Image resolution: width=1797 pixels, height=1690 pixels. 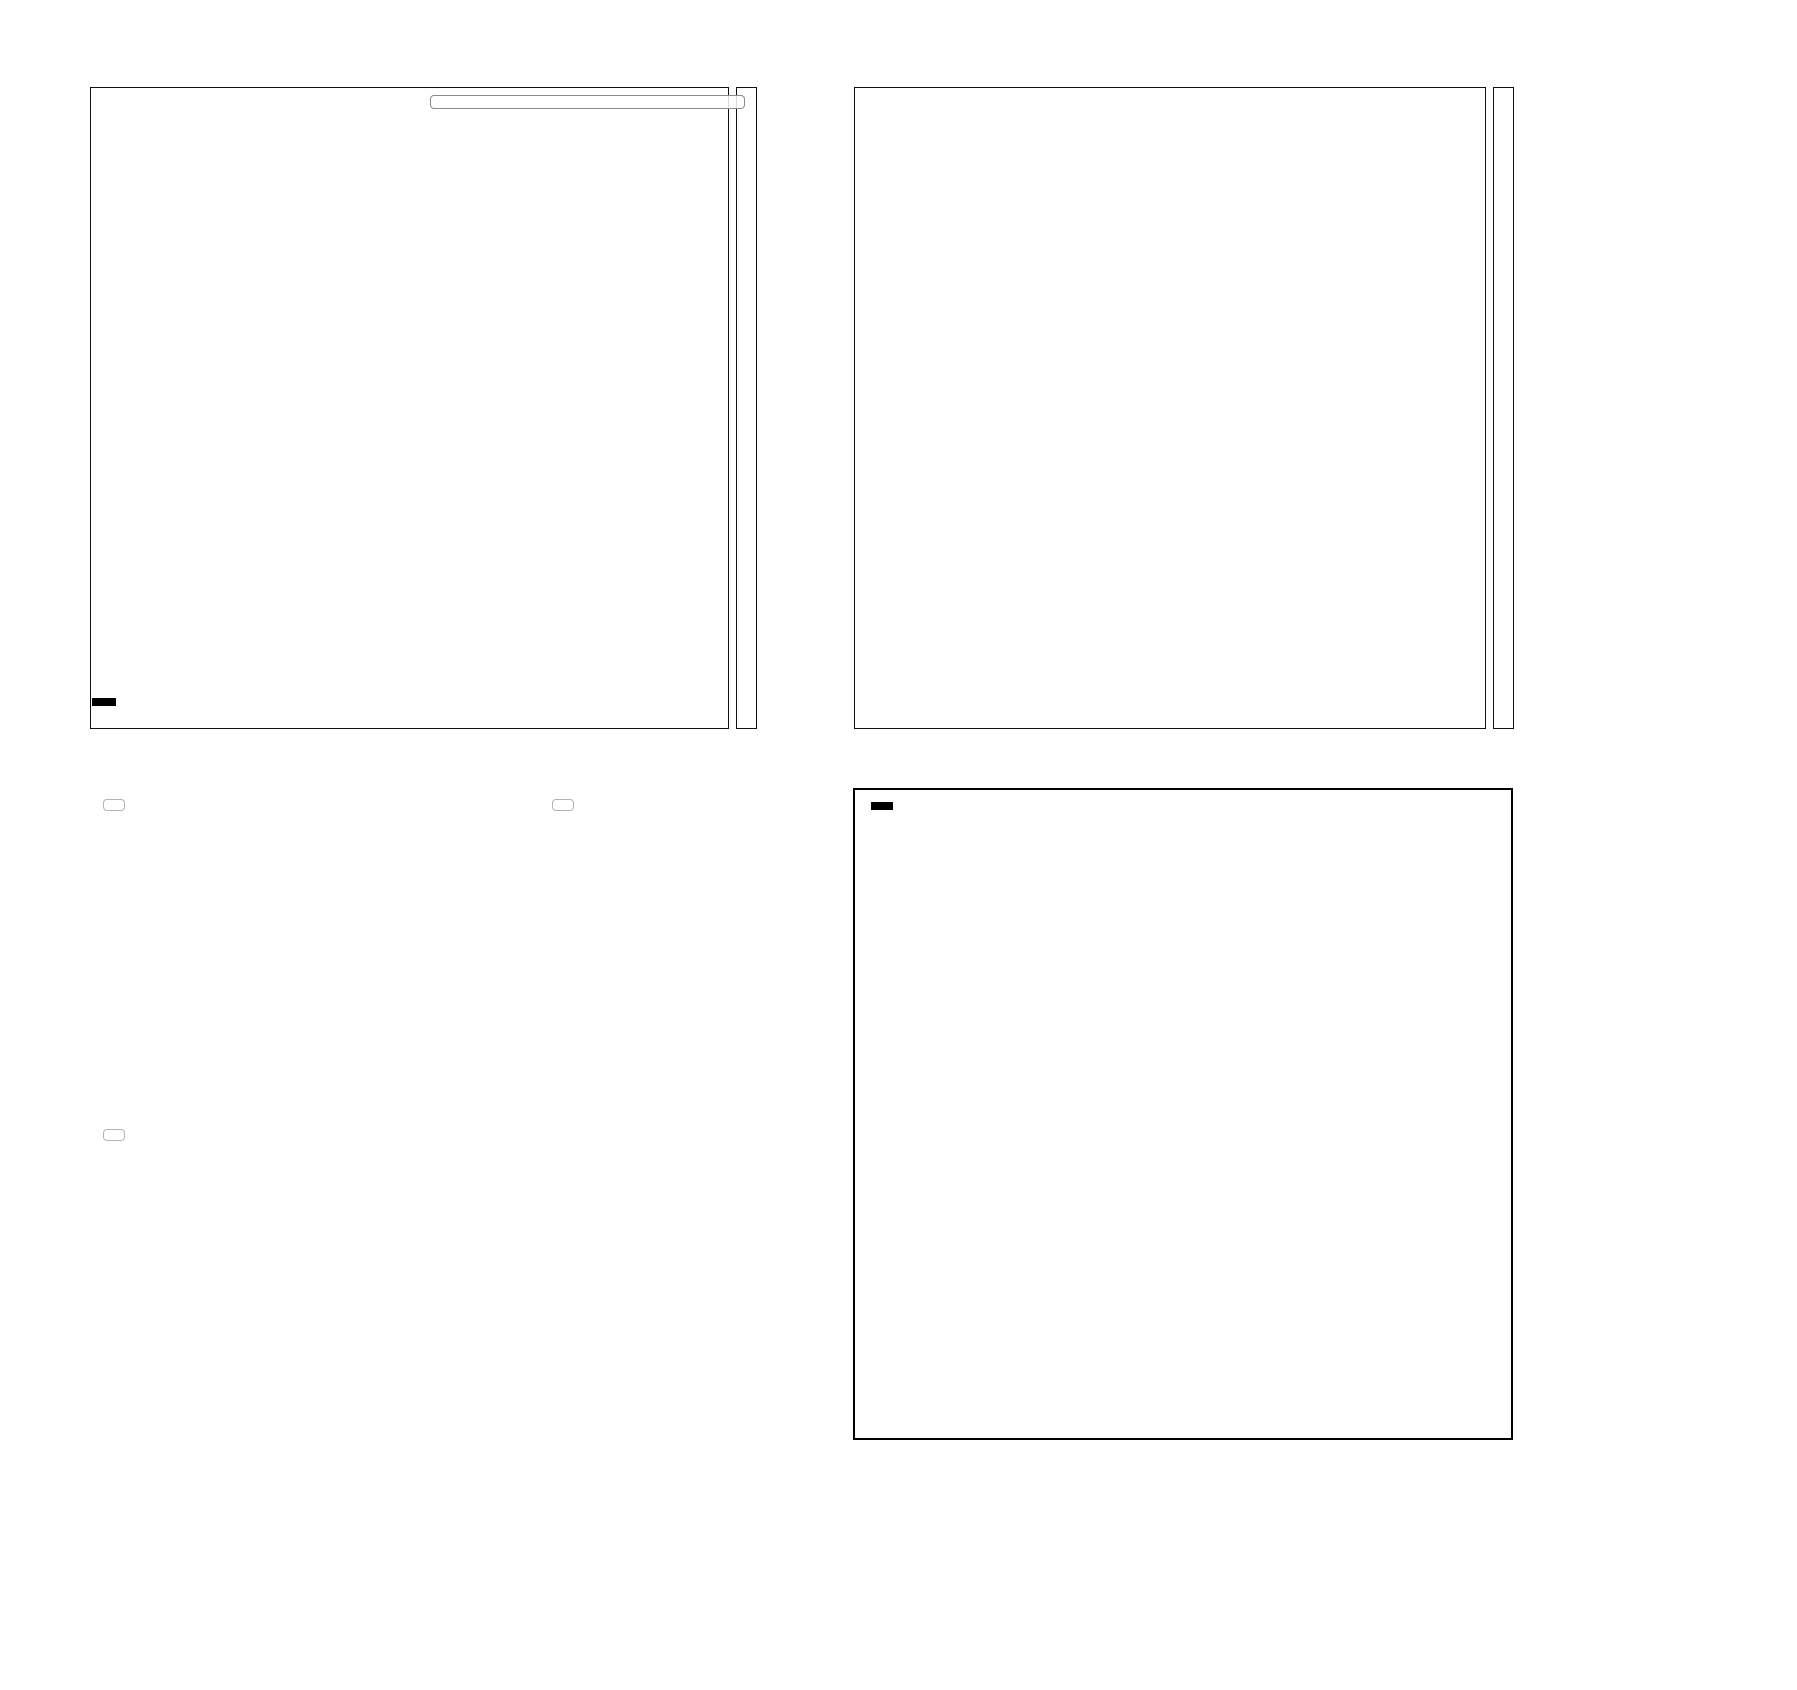 I want to click on ir-map-panel, so click(x=417, y=408).